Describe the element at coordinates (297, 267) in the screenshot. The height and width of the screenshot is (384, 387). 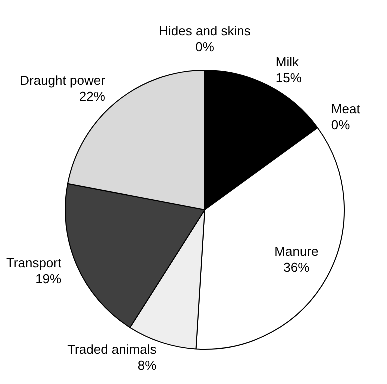
I see `data-label: 36%` at that location.